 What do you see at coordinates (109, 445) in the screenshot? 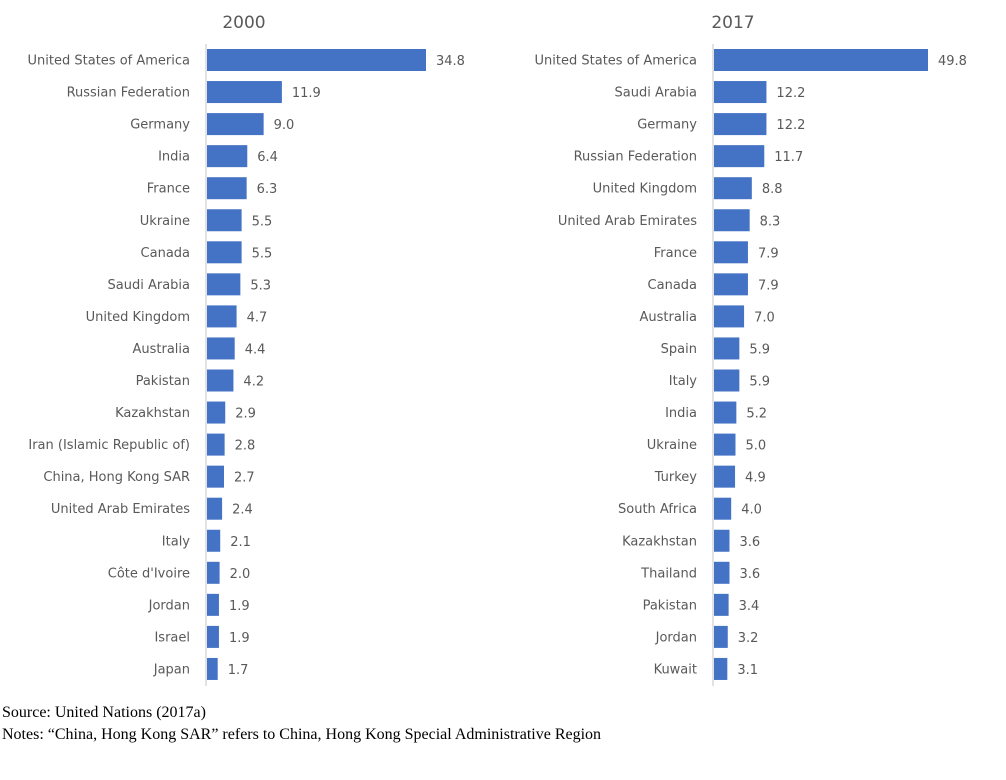
I see `category-label: Iran (Islamic Republic of)` at bounding box center [109, 445].